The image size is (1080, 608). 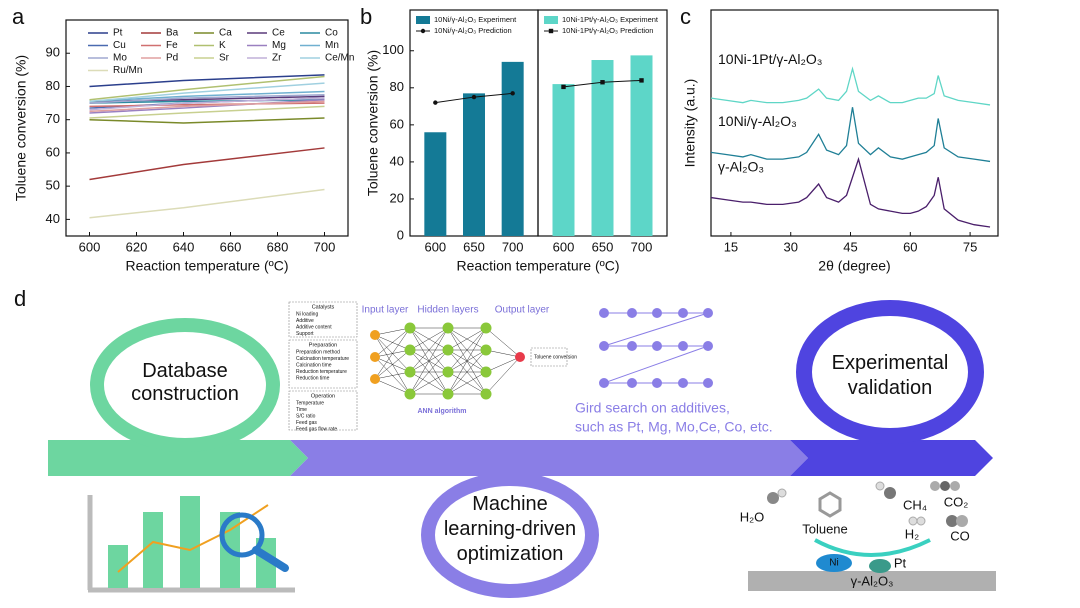 I want to click on reaction-scheme, so click(x=872, y=536).